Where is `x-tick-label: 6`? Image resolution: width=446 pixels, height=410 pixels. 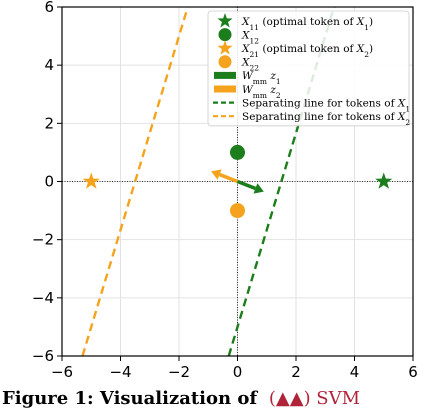
x-tick-label: 6 is located at coordinates (413, 372).